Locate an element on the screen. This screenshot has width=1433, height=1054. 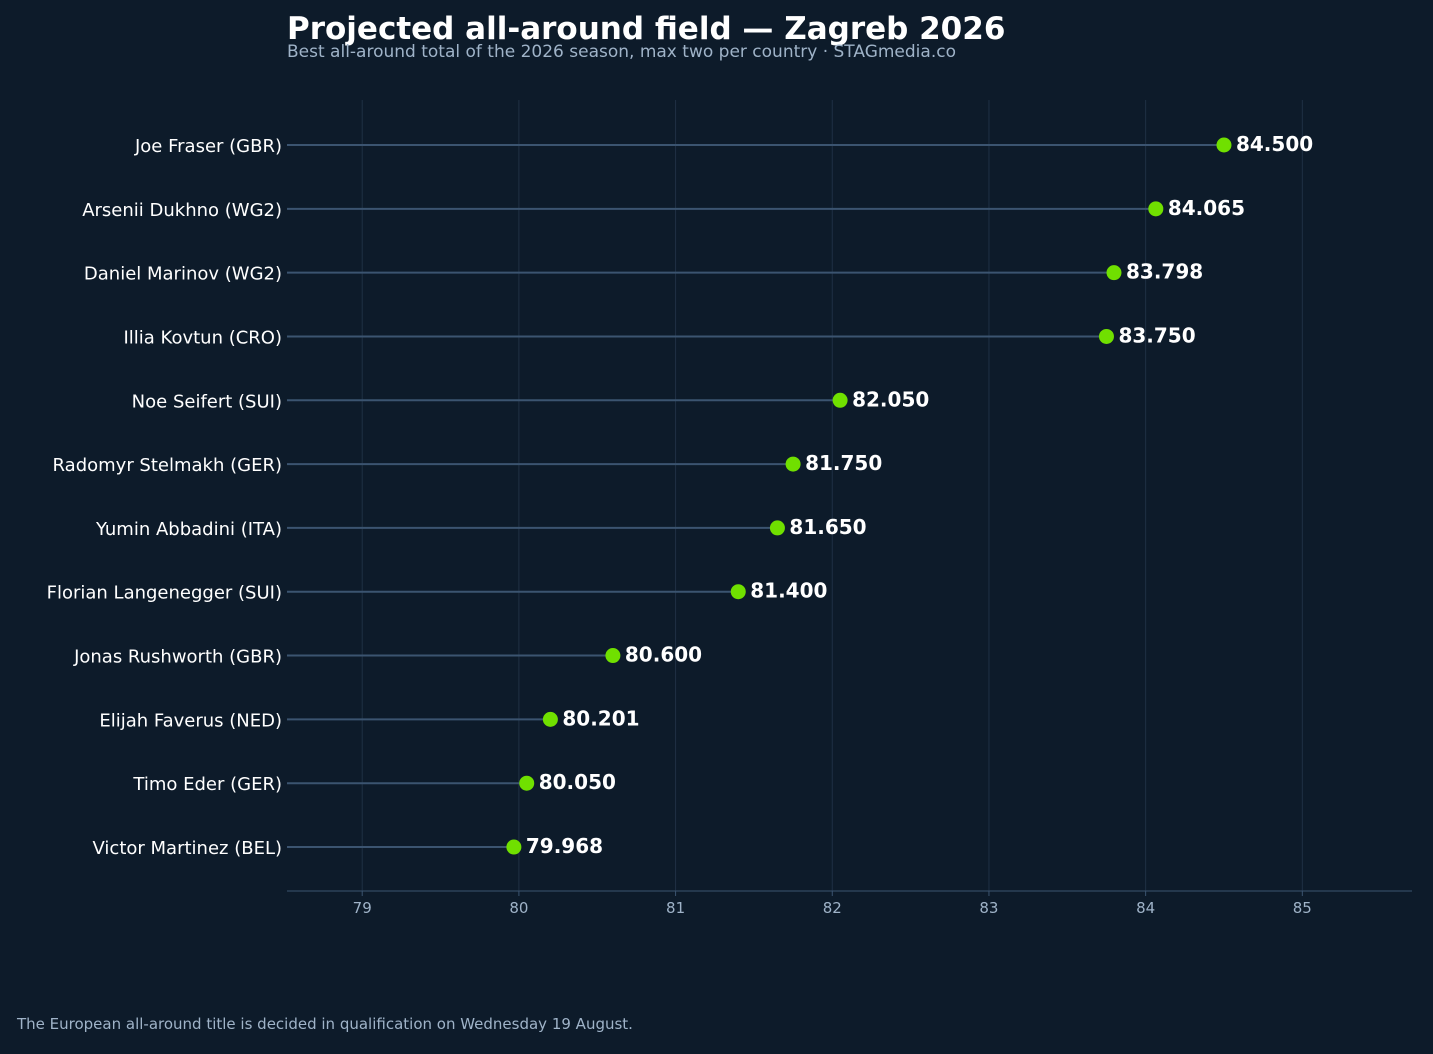
value-label: 84.500 is located at coordinates (1274, 144).